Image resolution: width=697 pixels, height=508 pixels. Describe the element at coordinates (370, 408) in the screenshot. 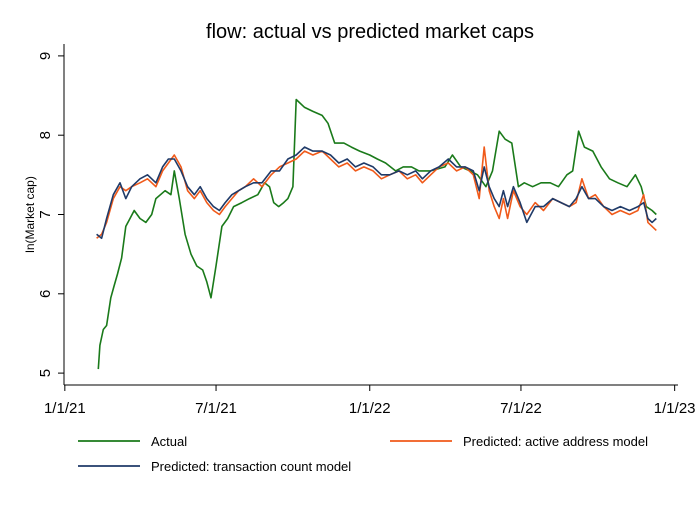

I see `x-tick-label: 1/1/22` at that location.